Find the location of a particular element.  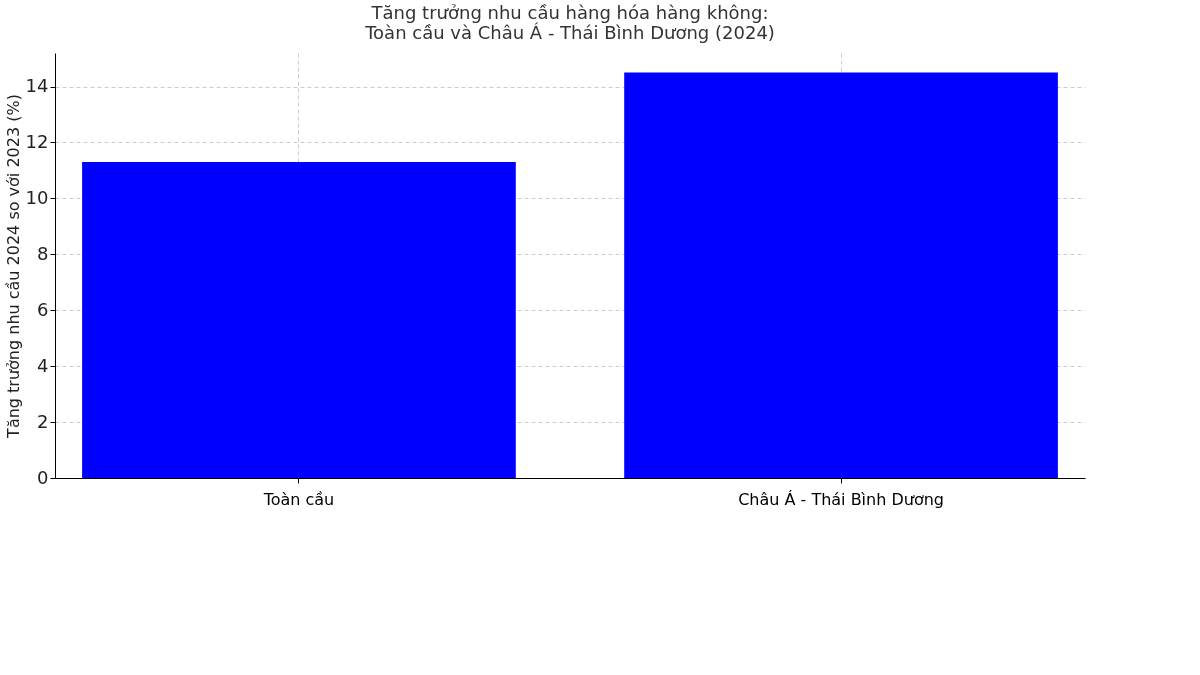

x-tick-label: Châu Á - Thái Bình Dương is located at coordinates (841, 499).